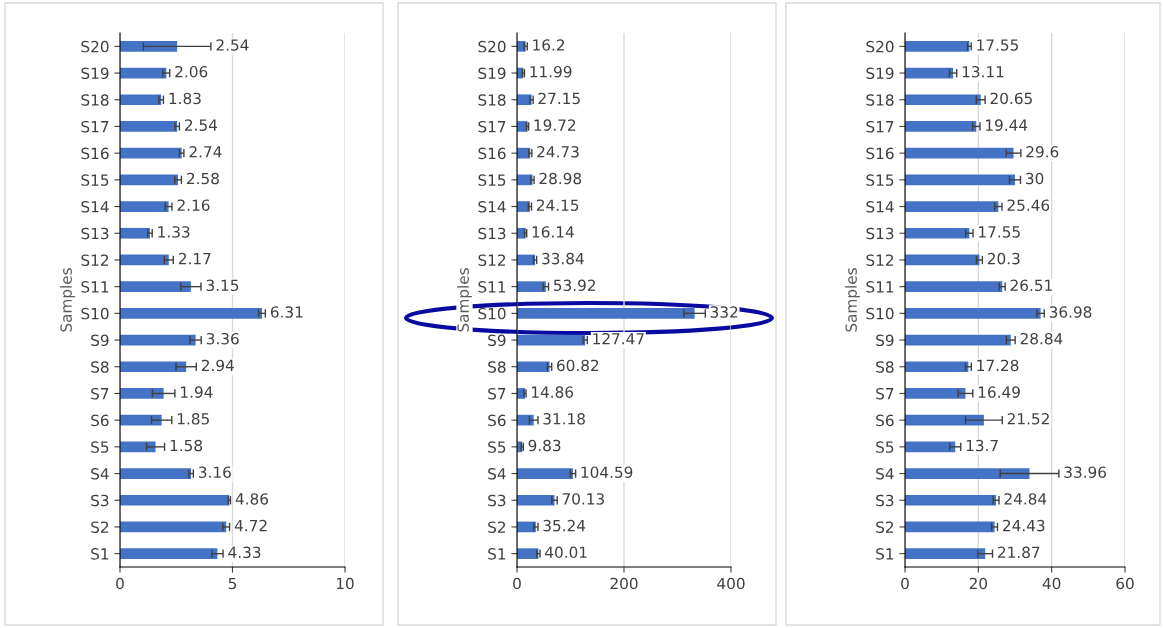 The image size is (1163, 628). Describe the element at coordinates (544, 445) in the screenshot. I see `data-label: 9.83` at that location.